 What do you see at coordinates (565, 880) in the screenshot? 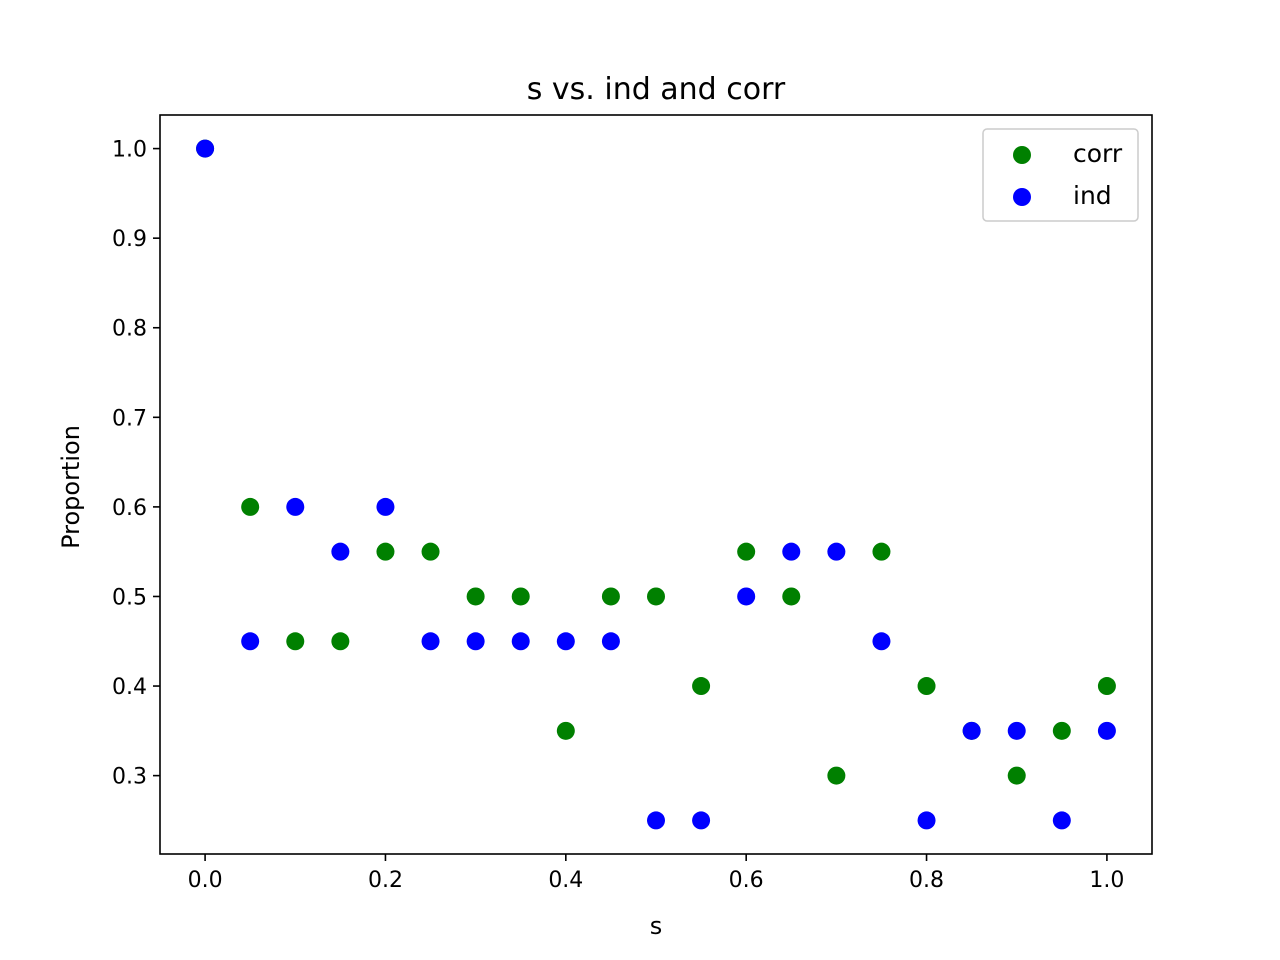
I see `x-tick-label: 0.4` at bounding box center [565, 880].